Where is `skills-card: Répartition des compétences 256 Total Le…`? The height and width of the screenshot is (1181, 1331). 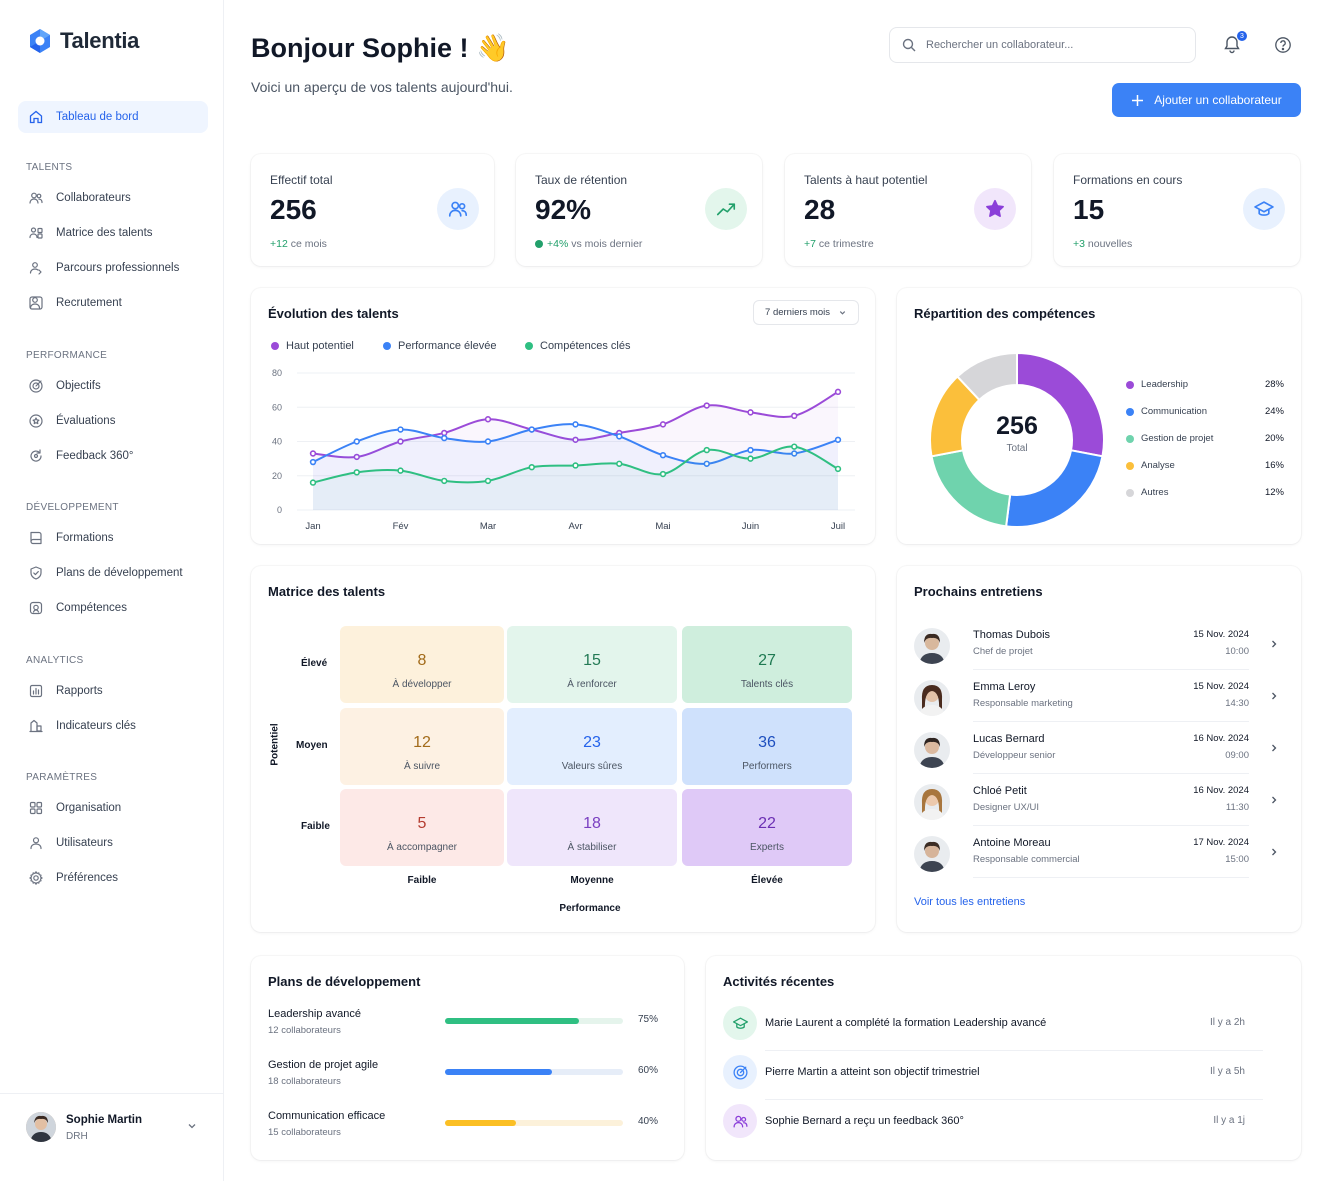
skills-card: Répartition des compétences 256 Total Le… is located at coordinates (1099, 416).